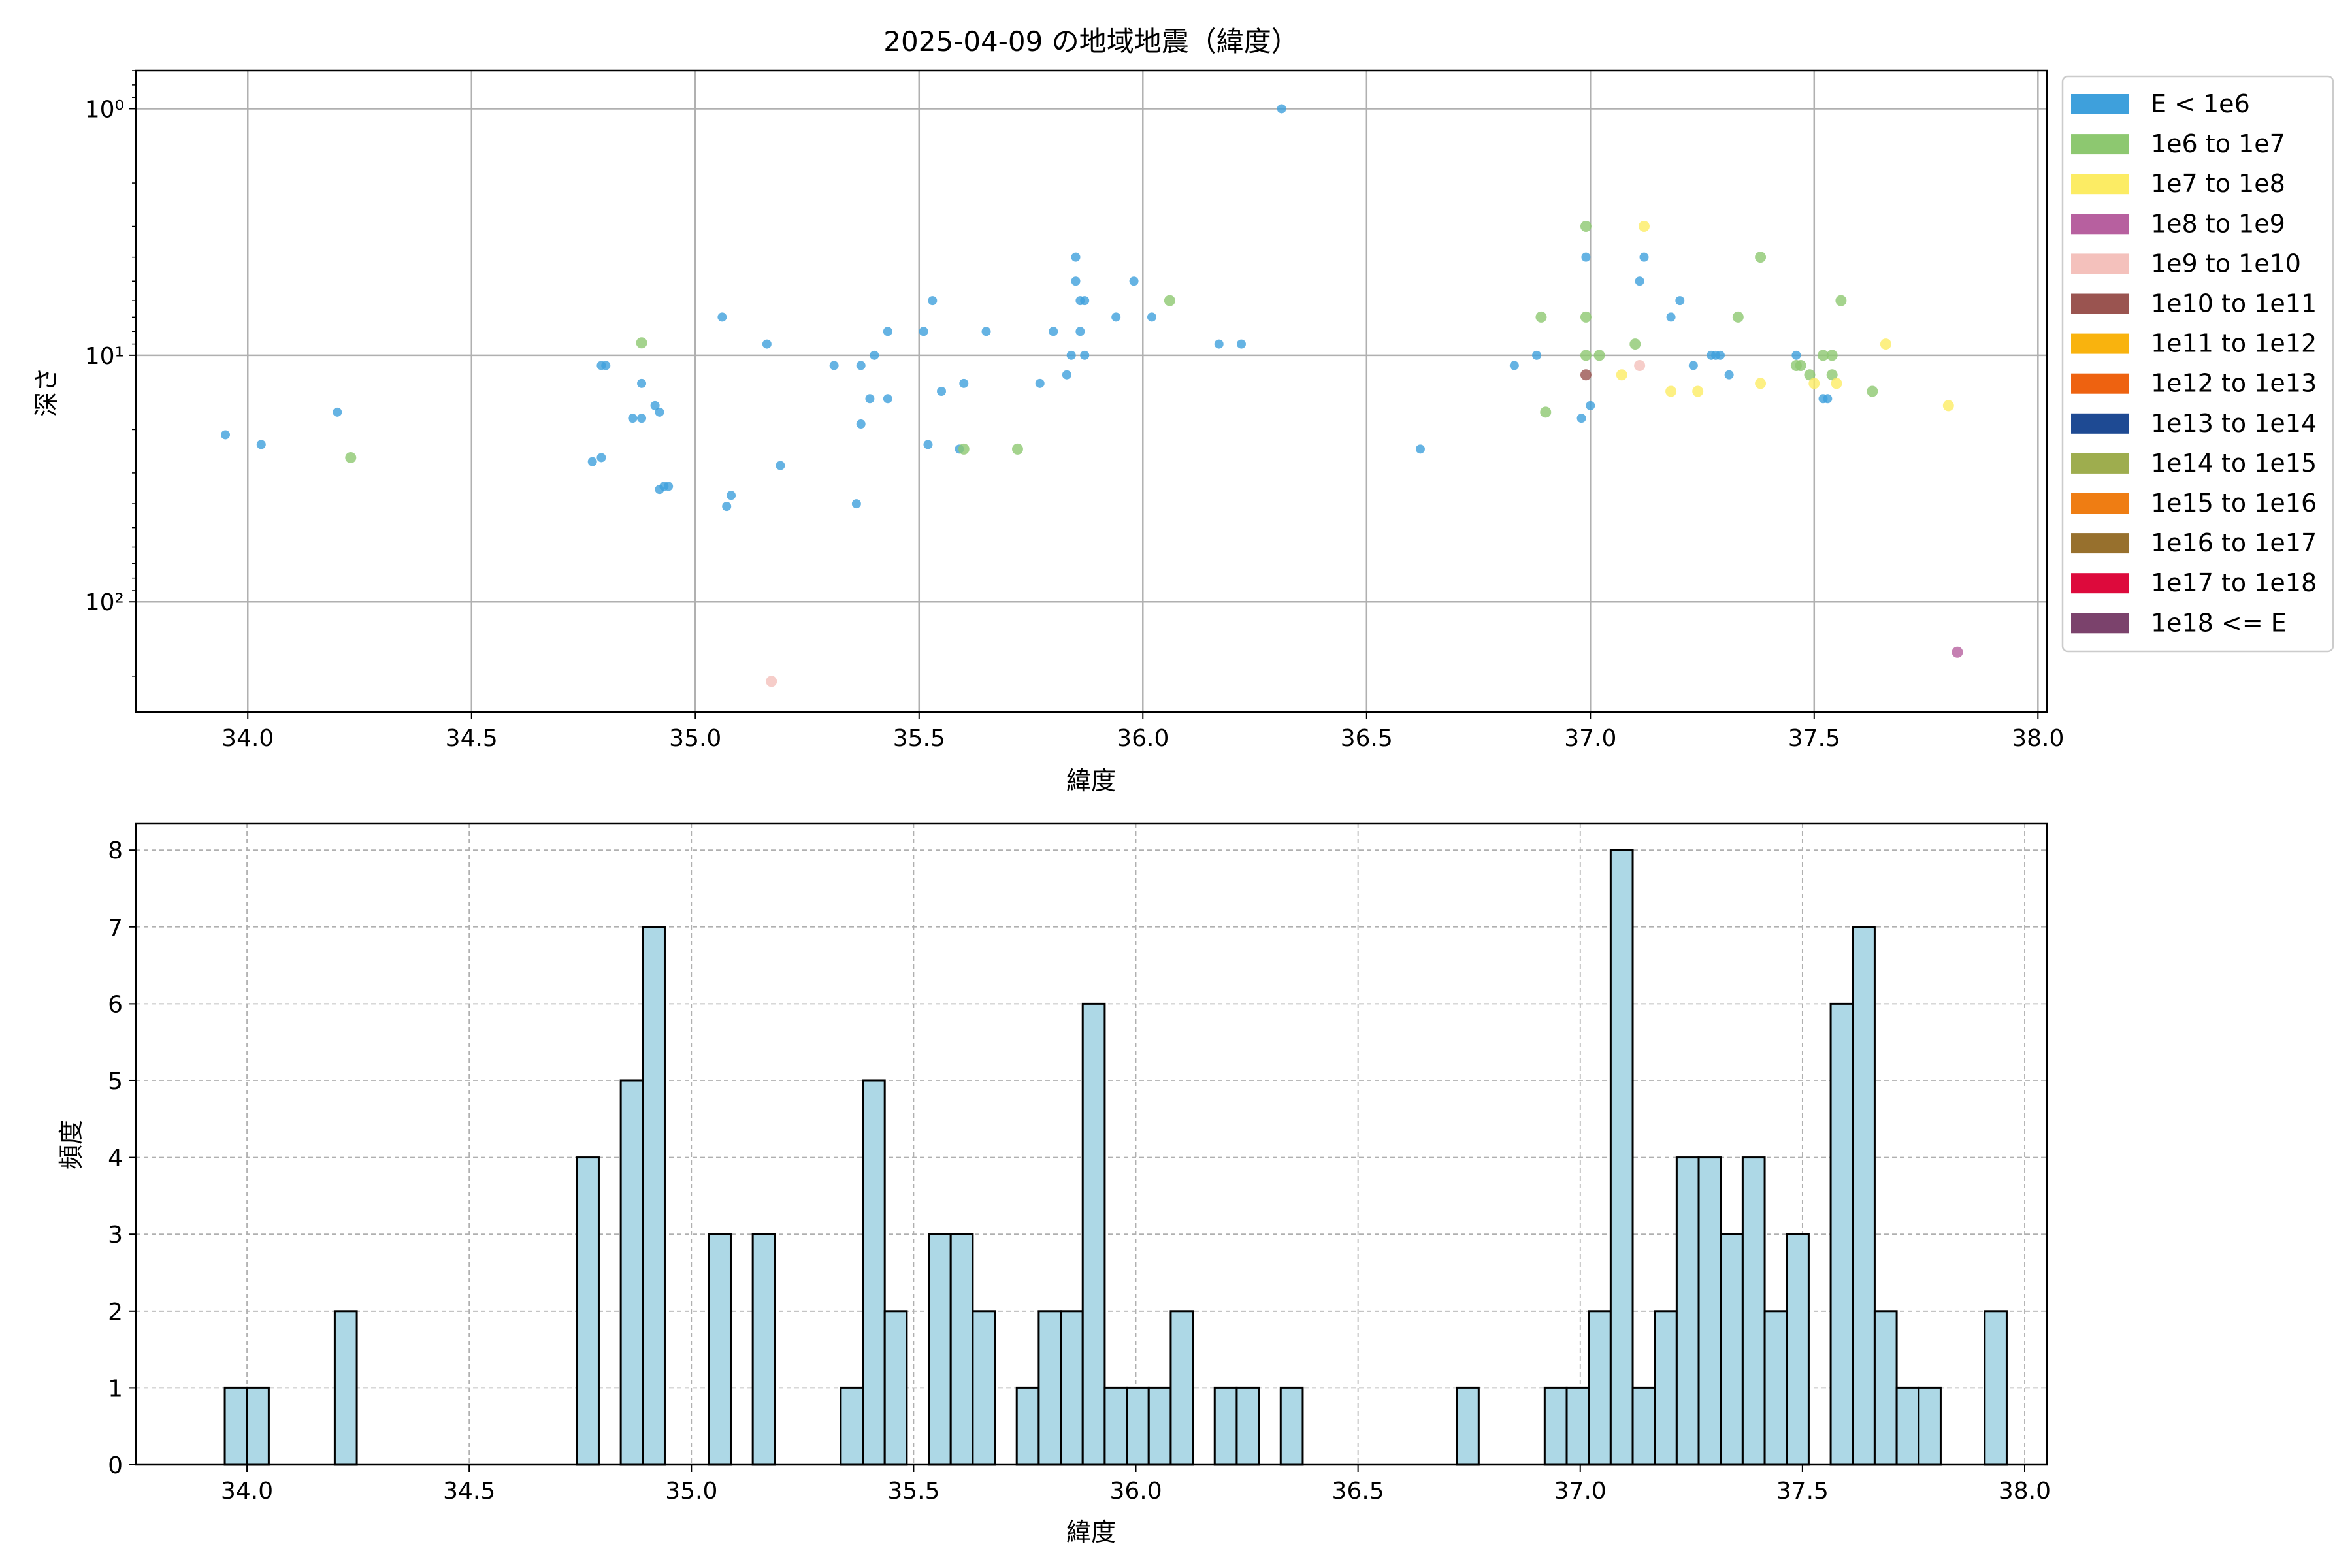 The image size is (2352, 1568). Describe the element at coordinates (115, 1081) in the screenshot. I see `histogram-y-tick-label: 5` at that location.